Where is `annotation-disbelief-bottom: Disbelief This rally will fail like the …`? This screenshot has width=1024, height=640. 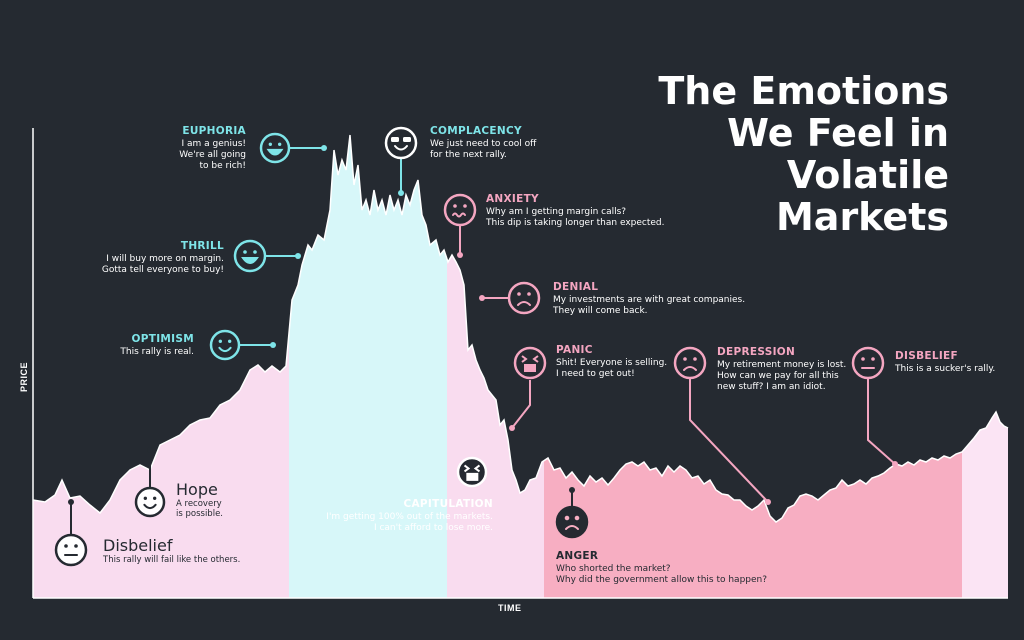 annotation-disbelief-bottom: Disbelief This rally will fail like the … is located at coordinates (178, 550).